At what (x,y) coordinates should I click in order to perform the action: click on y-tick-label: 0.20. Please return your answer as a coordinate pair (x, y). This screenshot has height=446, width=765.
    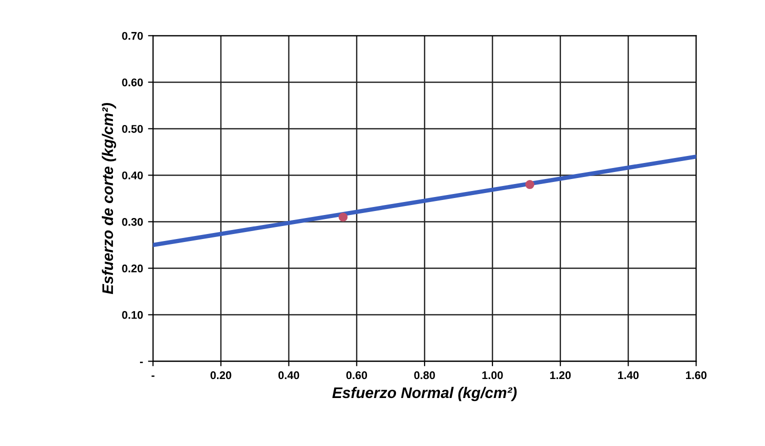
    Looking at the image, I should click on (132, 268).